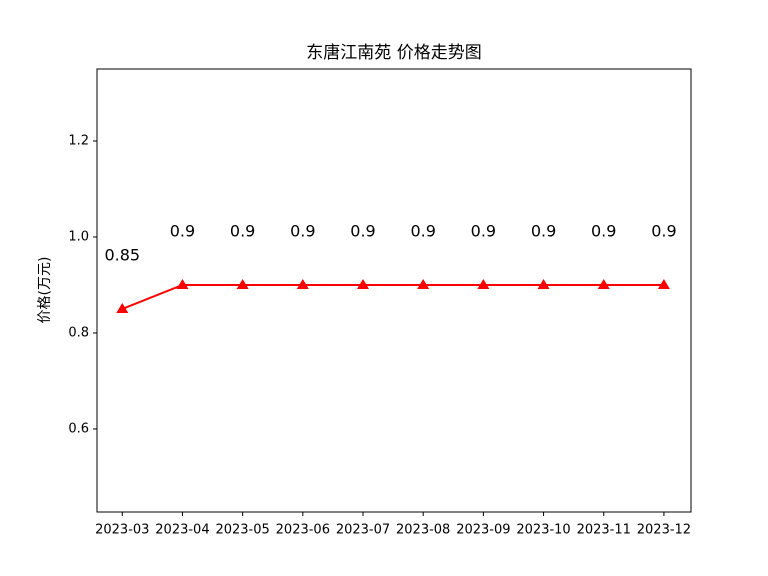 The width and height of the screenshot is (768, 576). What do you see at coordinates (242, 530) in the screenshot?
I see `x-tick-label: 2023-05` at bounding box center [242, 530].